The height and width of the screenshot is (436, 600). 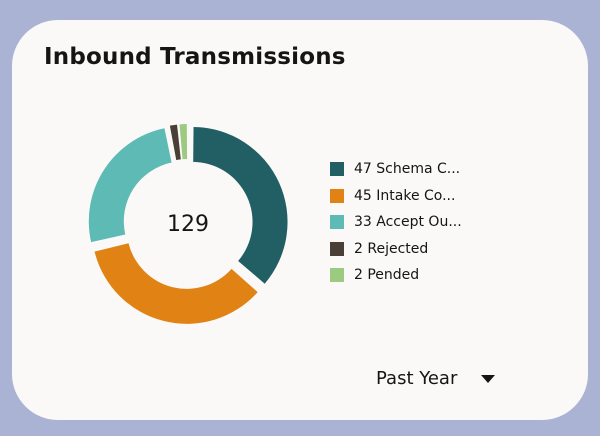 What do you see at coordinates (488, 378) in the screenshot?
I see `caret-down-icon` at bounding box center [488, 378].